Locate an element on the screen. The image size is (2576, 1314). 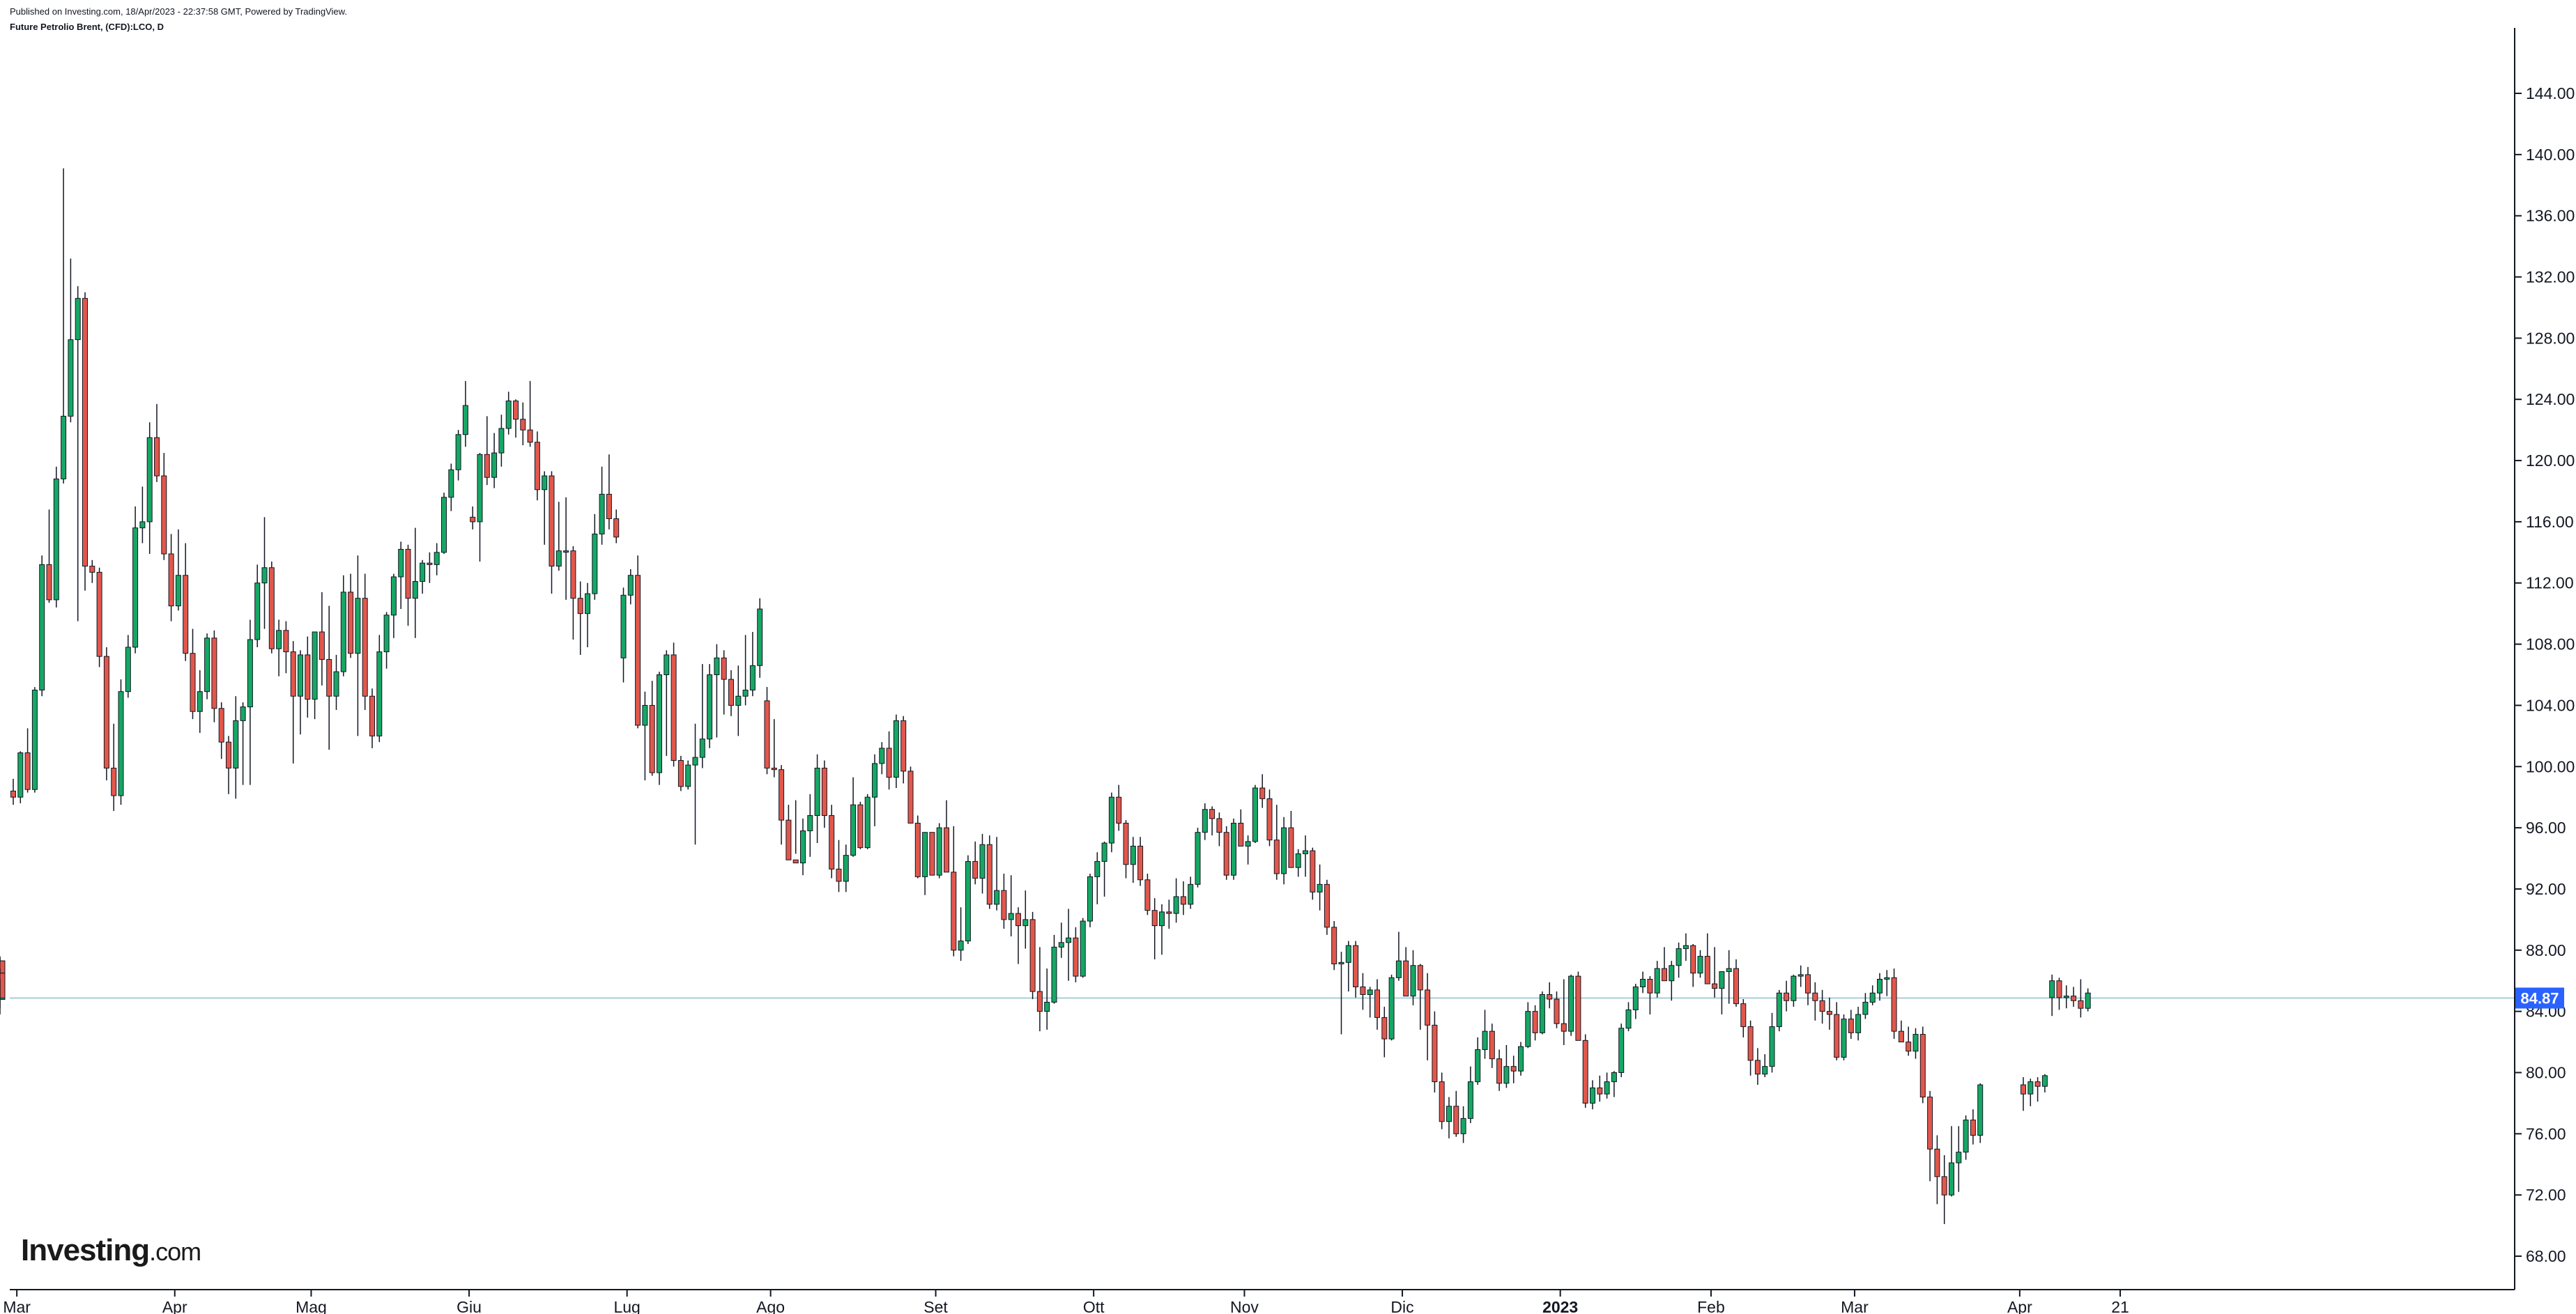
y-tick-label: 88.00 is located at coordinates (2546, 950).